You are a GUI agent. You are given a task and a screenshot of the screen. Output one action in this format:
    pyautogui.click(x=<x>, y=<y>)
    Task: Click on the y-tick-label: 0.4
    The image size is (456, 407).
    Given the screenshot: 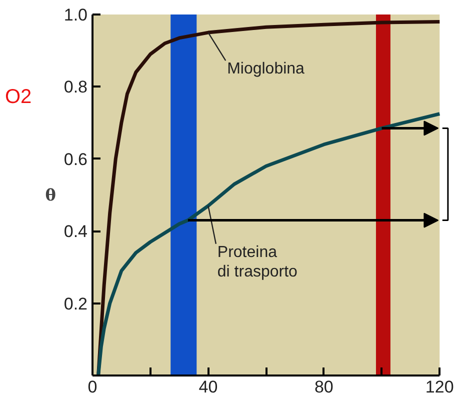 What is the action you would take?
    pyautogui.click(x=76, y=232)
    